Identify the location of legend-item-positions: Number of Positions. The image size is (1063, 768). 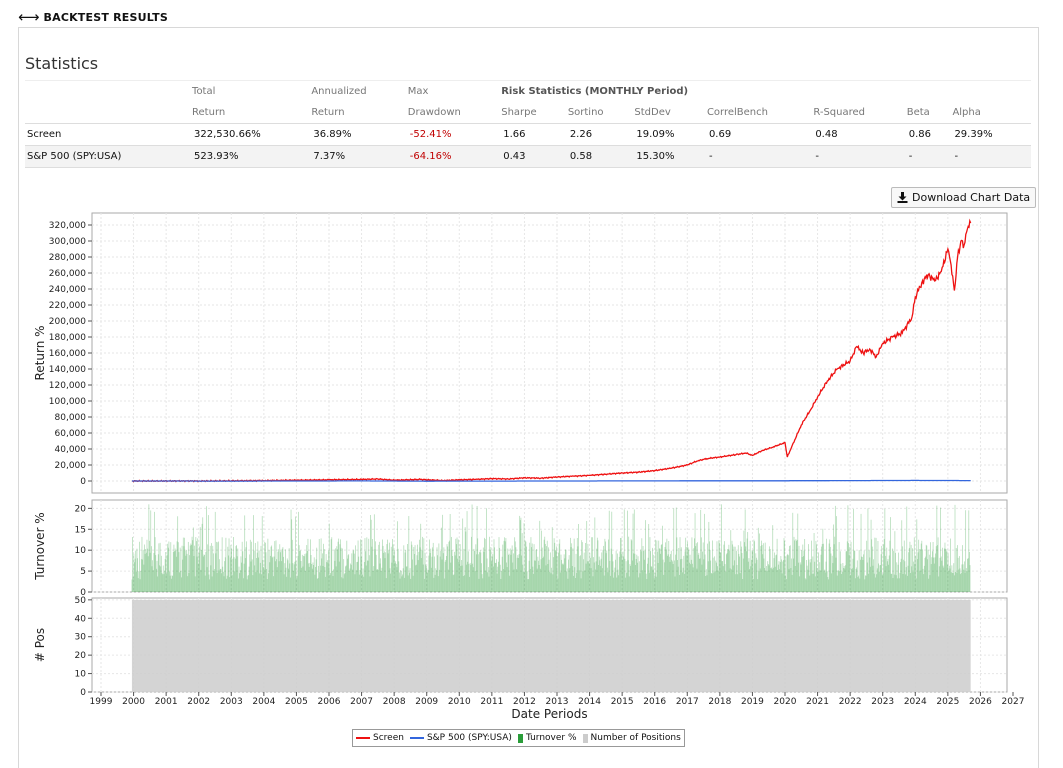
(631, 738).